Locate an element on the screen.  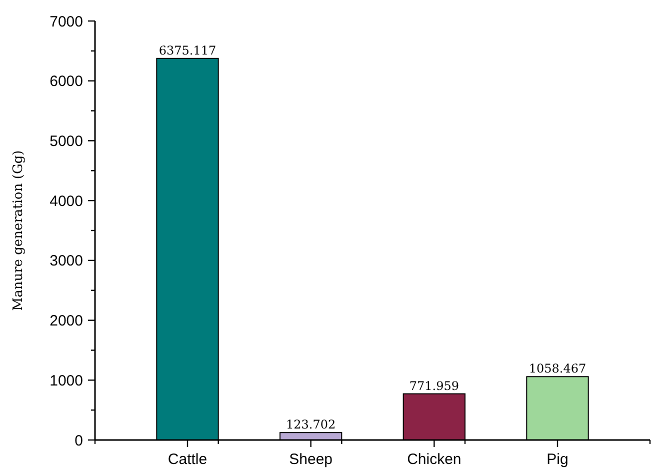
y-tick-label: 0 is located at coordinates (78, 441).